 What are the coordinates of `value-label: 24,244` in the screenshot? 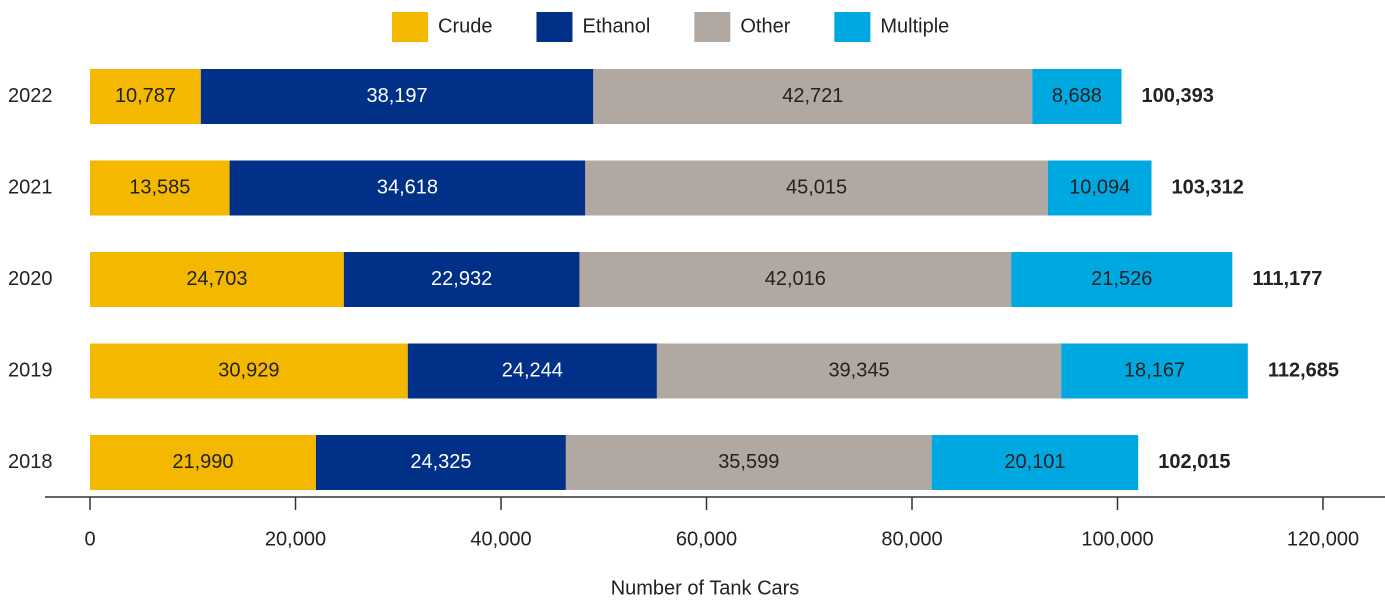 It's located at (532, 370).